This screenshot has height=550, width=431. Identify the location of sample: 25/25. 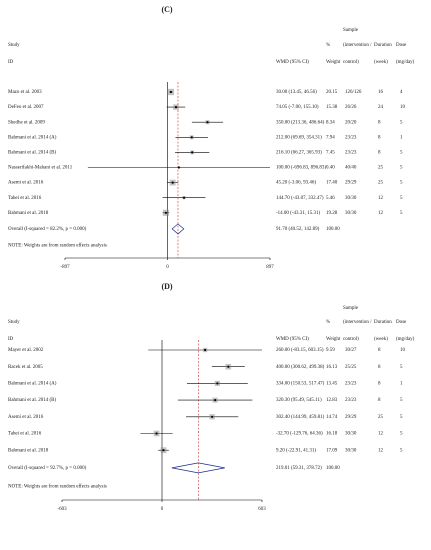
(351, 367).